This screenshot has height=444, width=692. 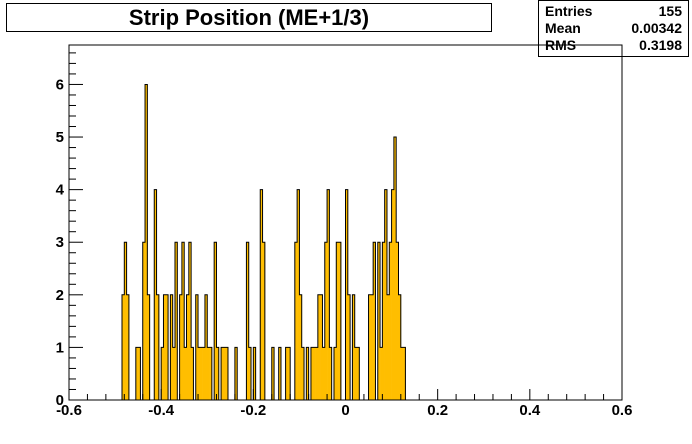 I want to click on entries-label: Entries, so click(x=569, y=11).